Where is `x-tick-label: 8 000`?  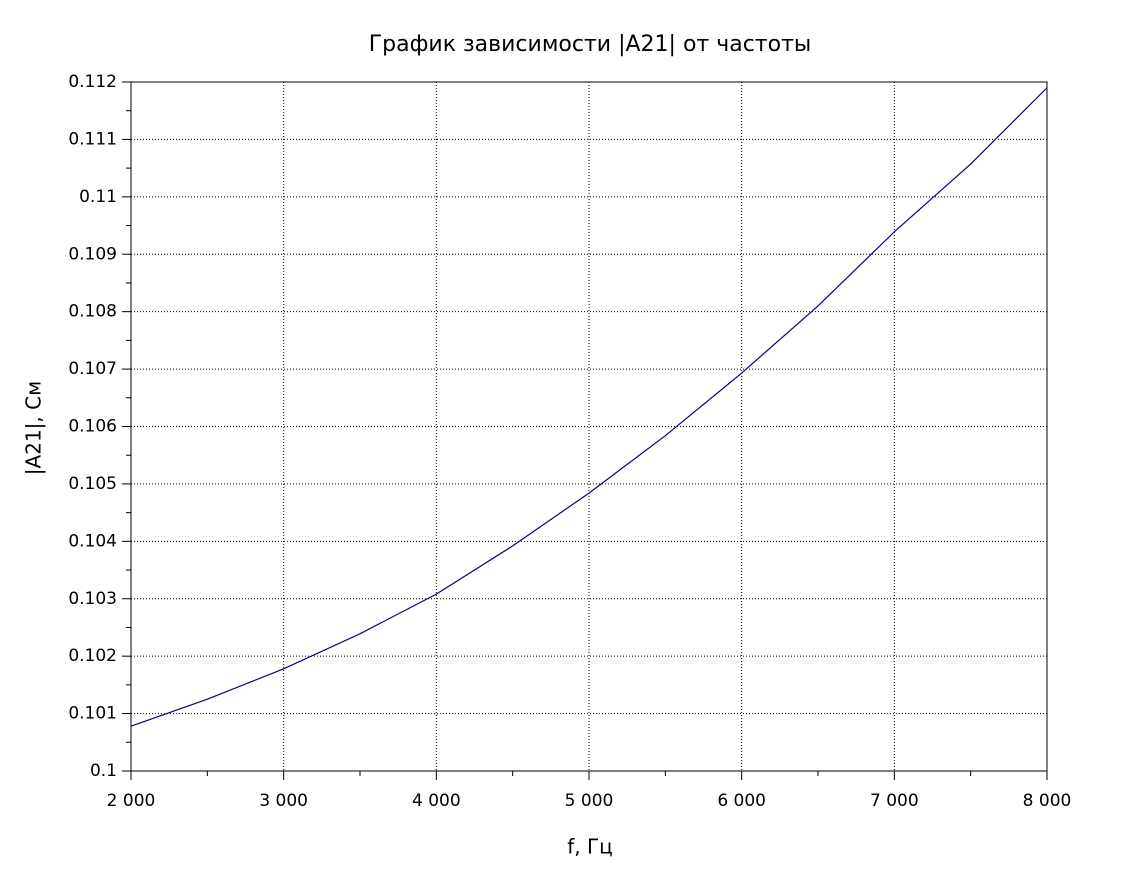 x-tick-label: 8 000 is located at coordinates (1047, 801).